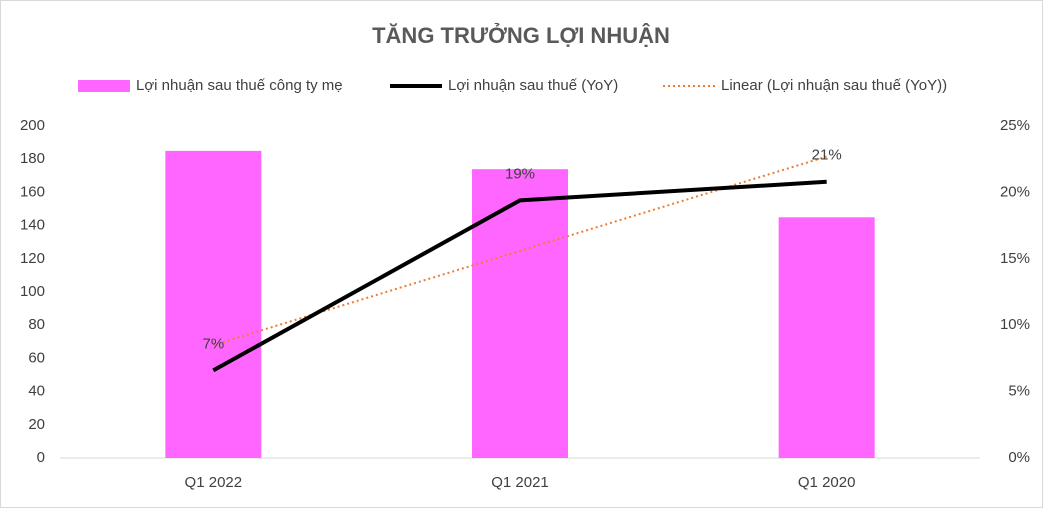 The height and width of the screenshot is (508, 1043). I want to click on y-tick-label: 40, so click(36, 391).